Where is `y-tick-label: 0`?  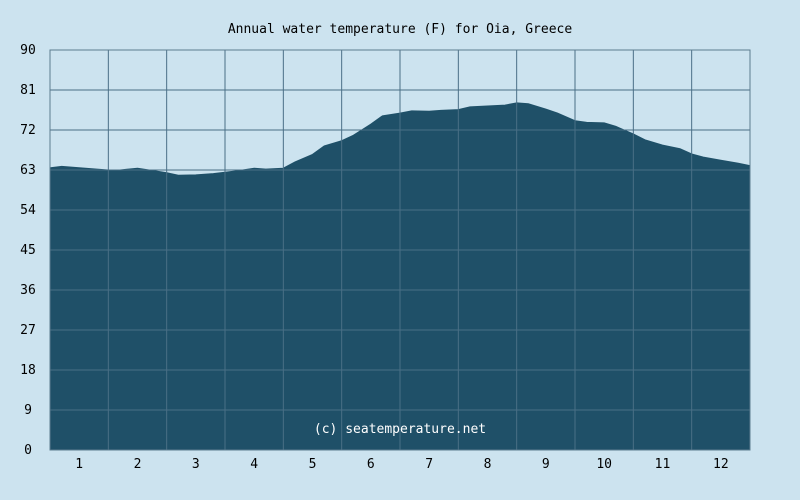
y-tick-label: 0 is located at coordinates (28, 450).